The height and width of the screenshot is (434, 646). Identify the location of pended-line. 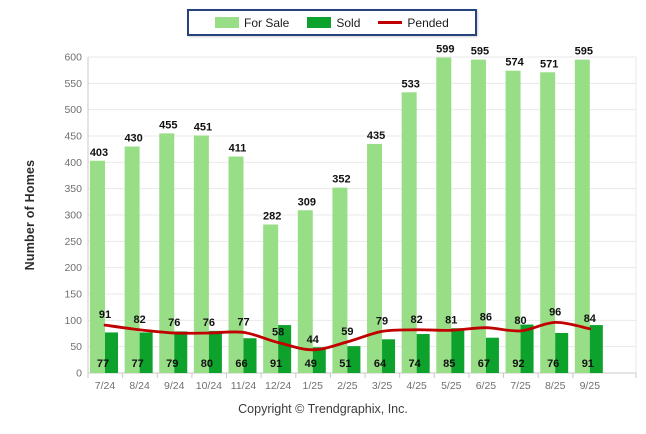
(347, 336).